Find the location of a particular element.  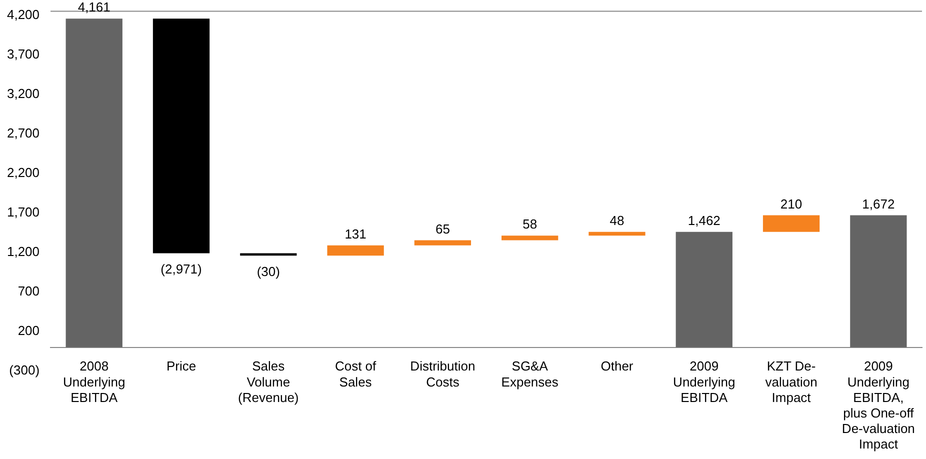

data-label: 4,161 is located at coordinates (94, 7).